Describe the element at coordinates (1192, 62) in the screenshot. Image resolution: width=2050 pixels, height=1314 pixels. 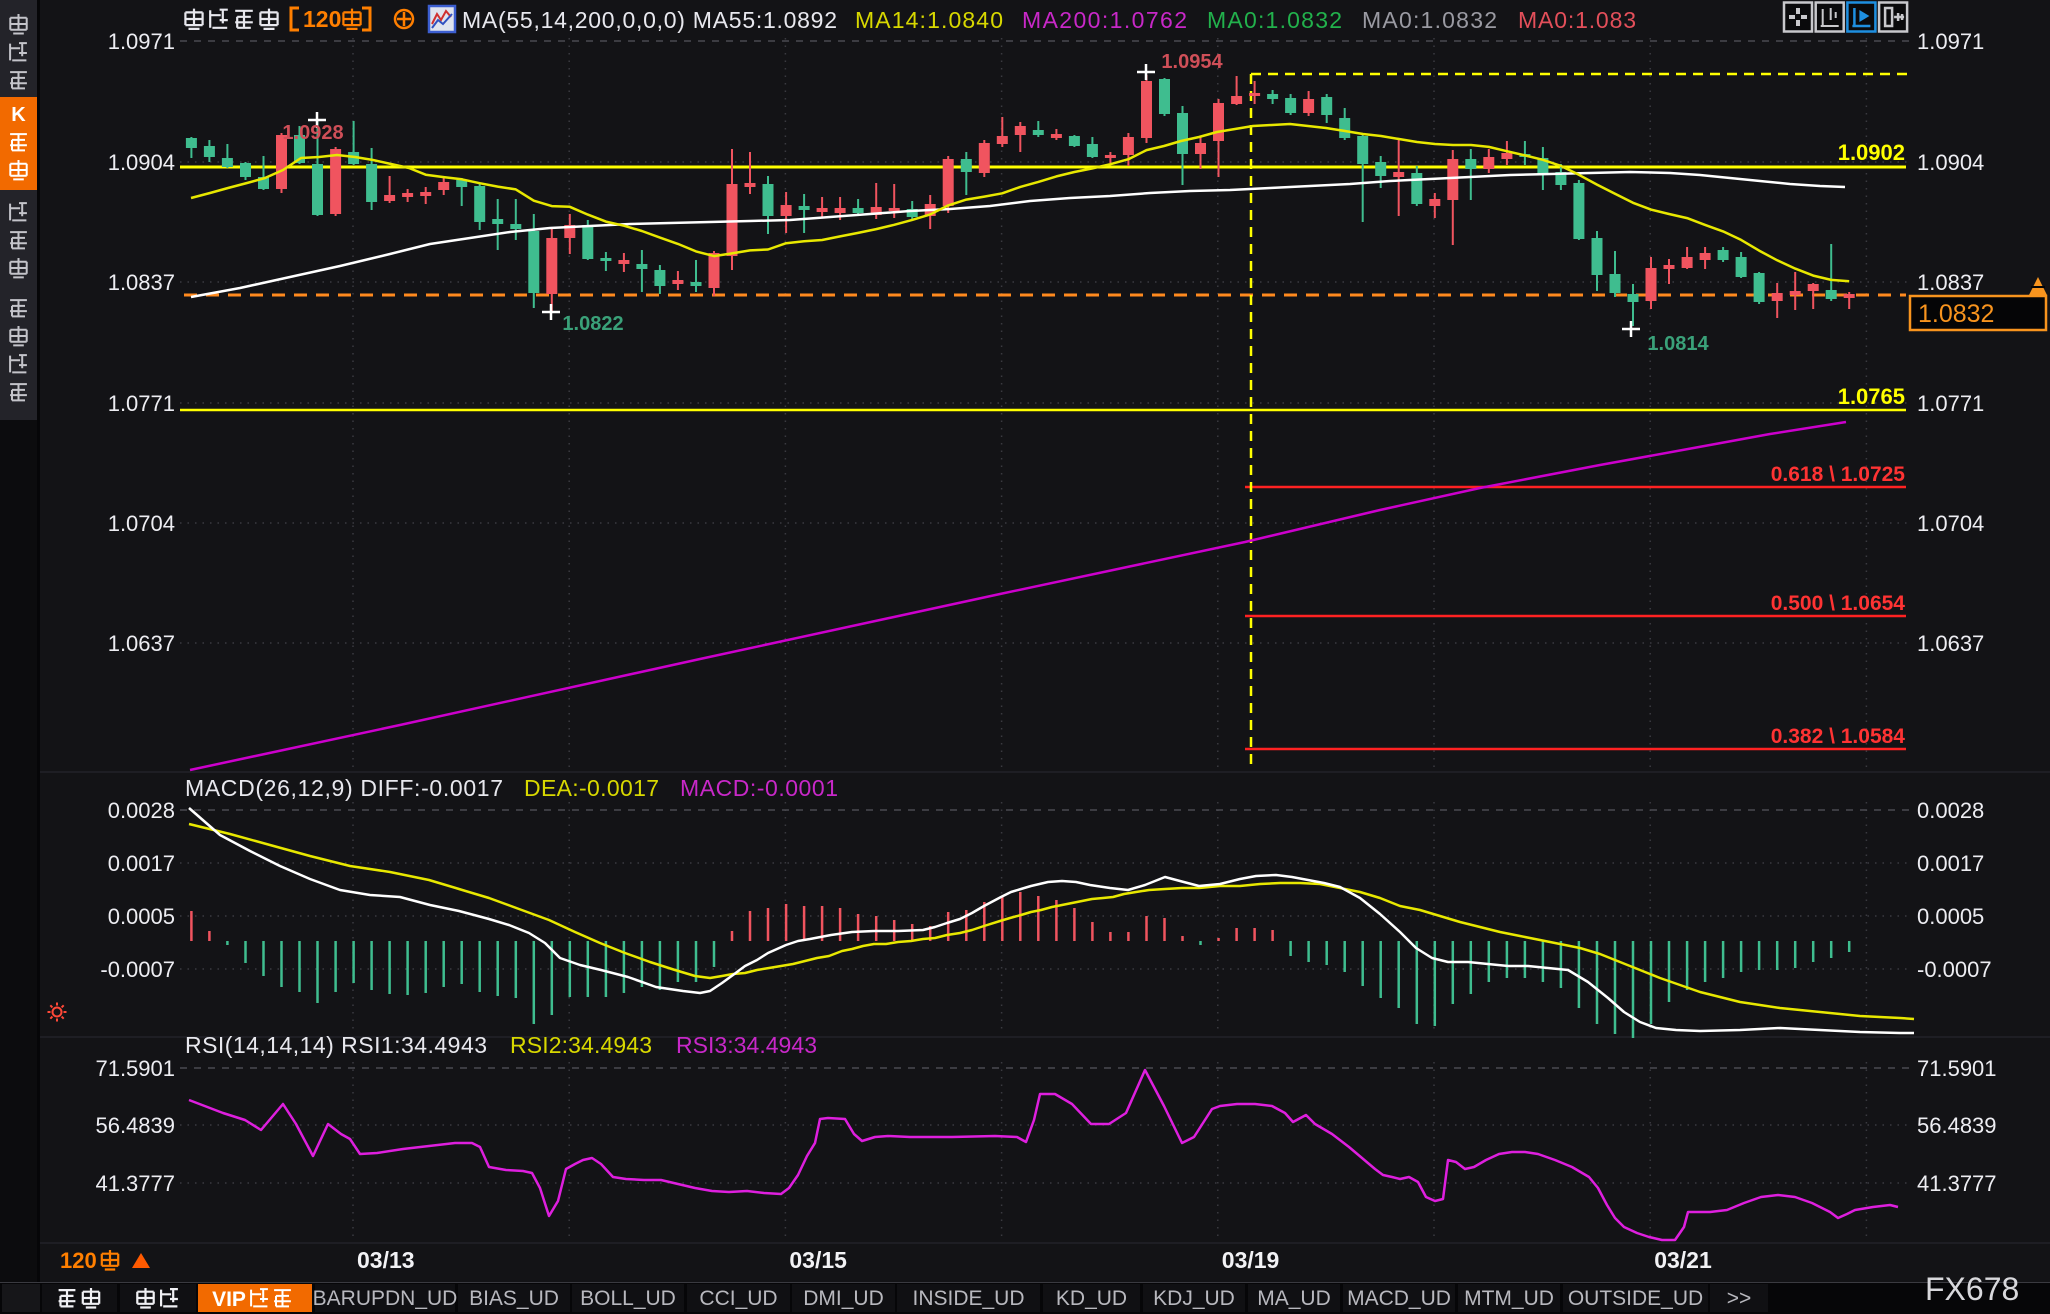
I see `svg-text: 1.0954` at that location.